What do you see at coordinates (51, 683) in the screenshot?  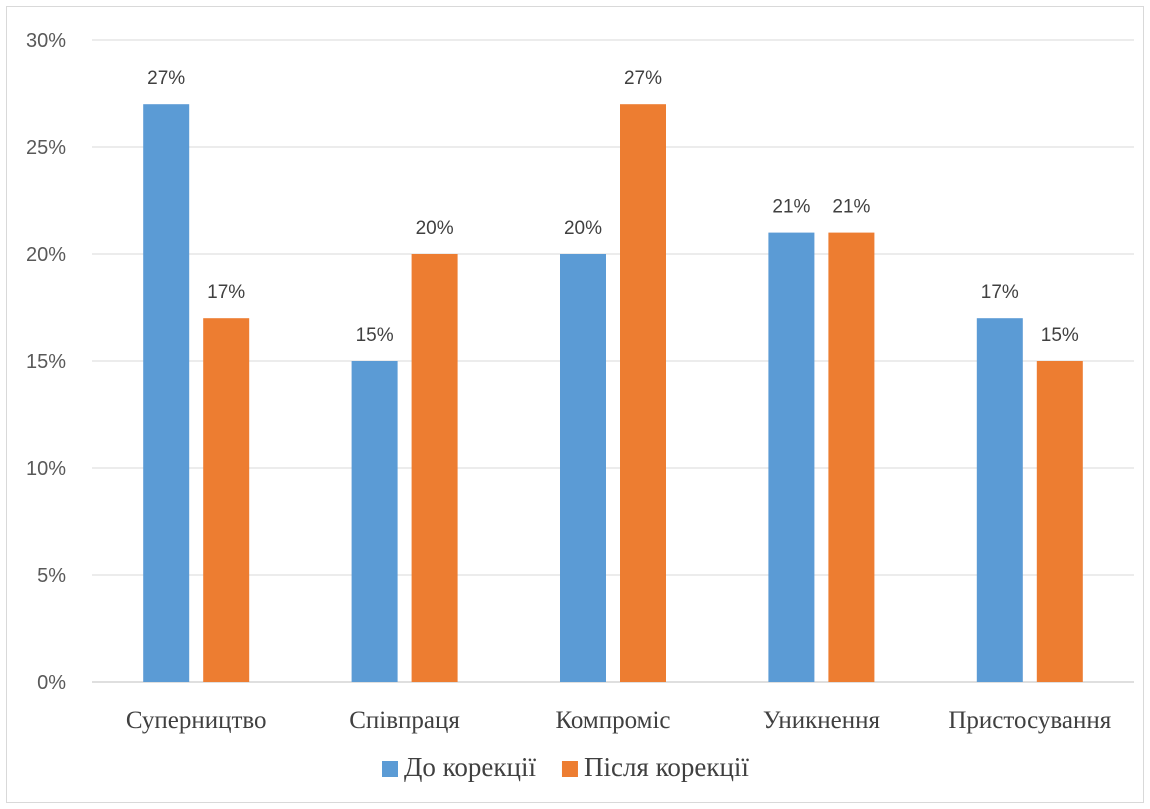 I see `y-tick-label: 0%` at bounding box center [51, 683].